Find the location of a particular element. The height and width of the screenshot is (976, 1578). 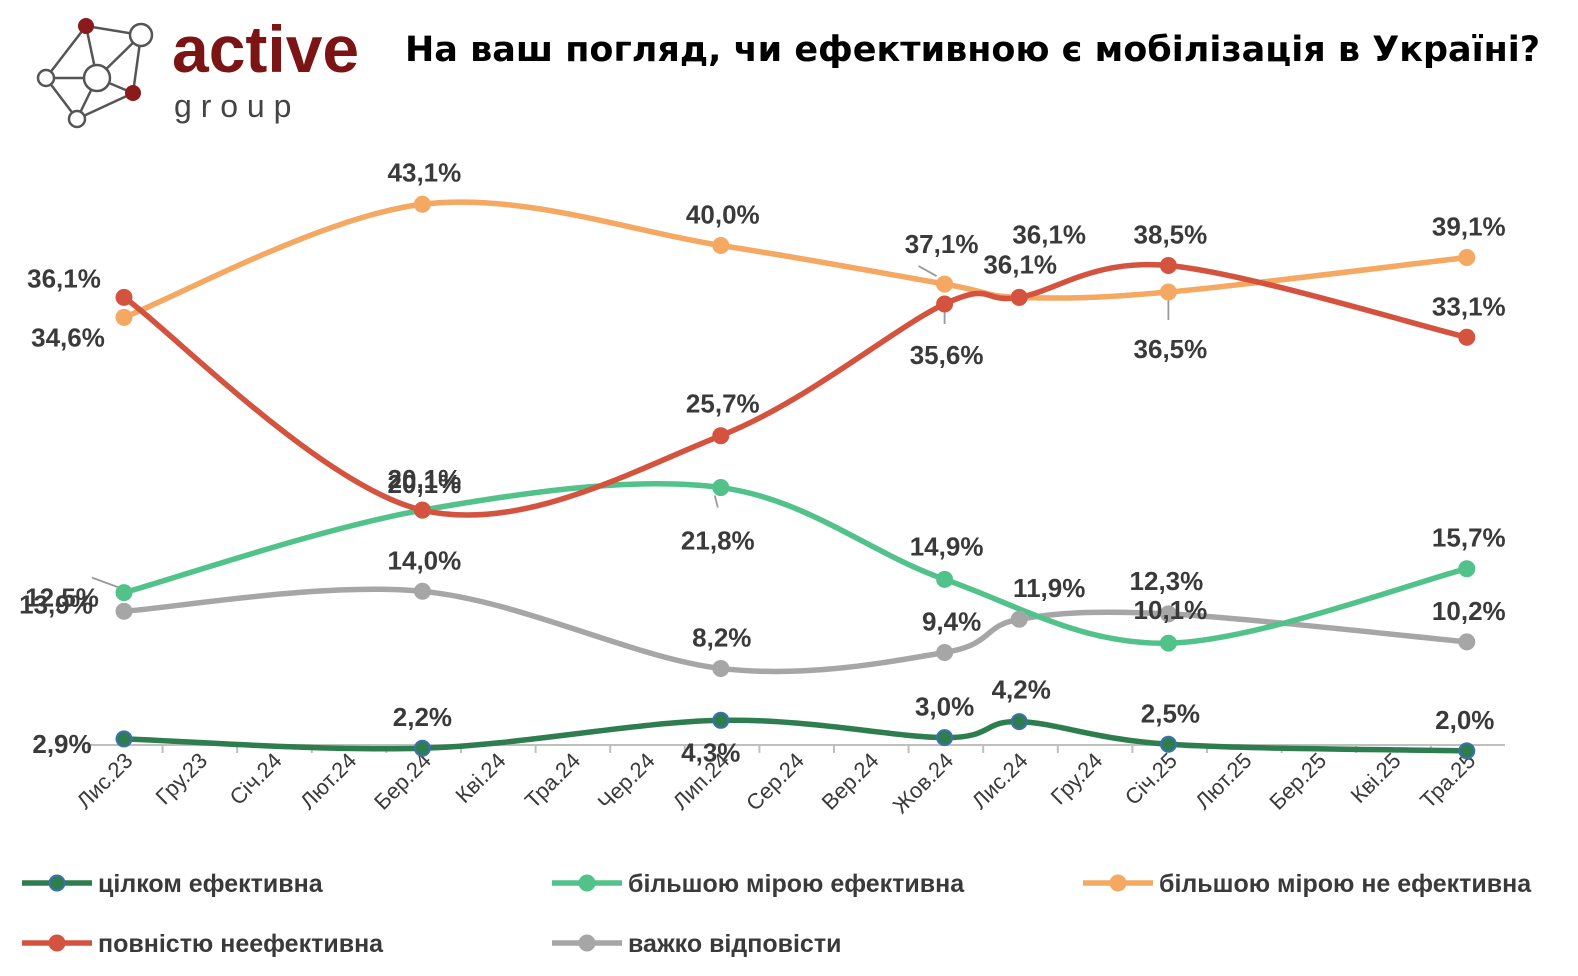

data-label: 2,5% is located at coordinates (1170, 713).